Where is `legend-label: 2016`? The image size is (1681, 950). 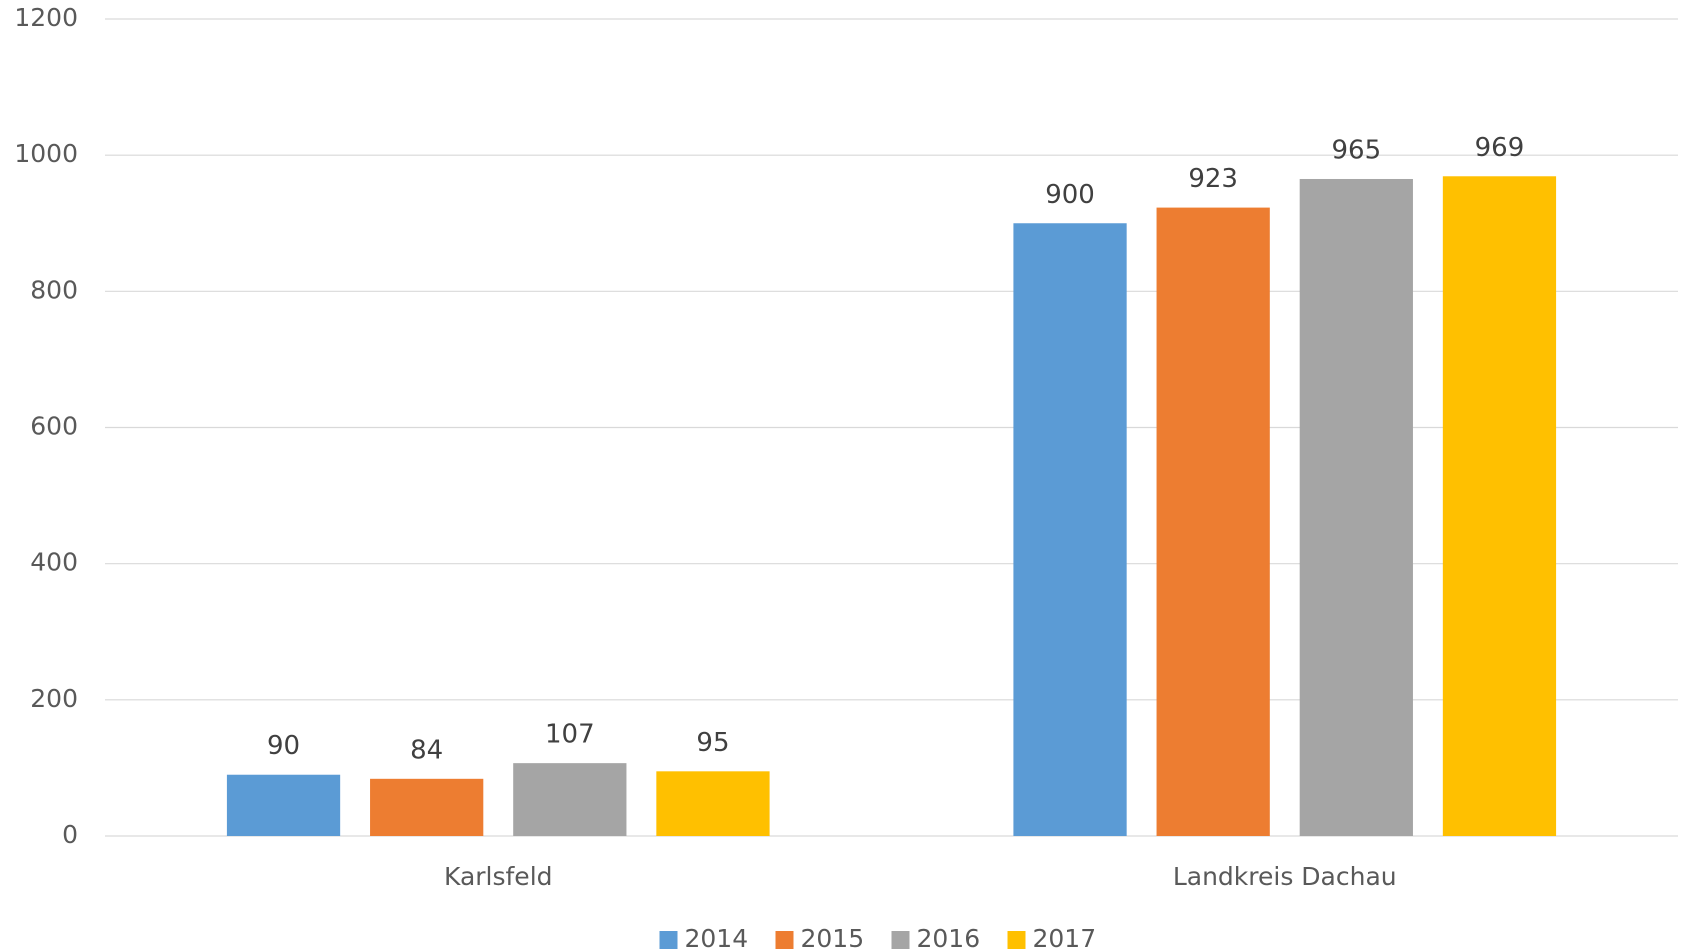 legend-label: 2016 is located at coordinates (949, 937).